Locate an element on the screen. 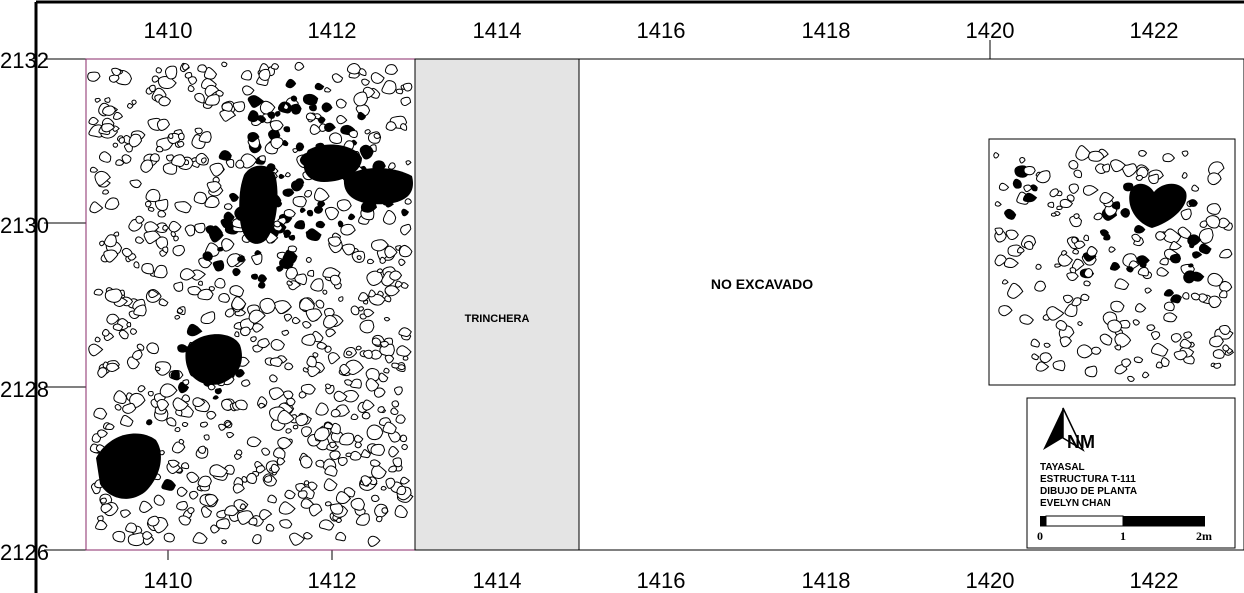 The height and width of the screenshot is (593, 1244). legend-line-3: DIBUJO DE PLANTA is located at coordinates (1088, 491).